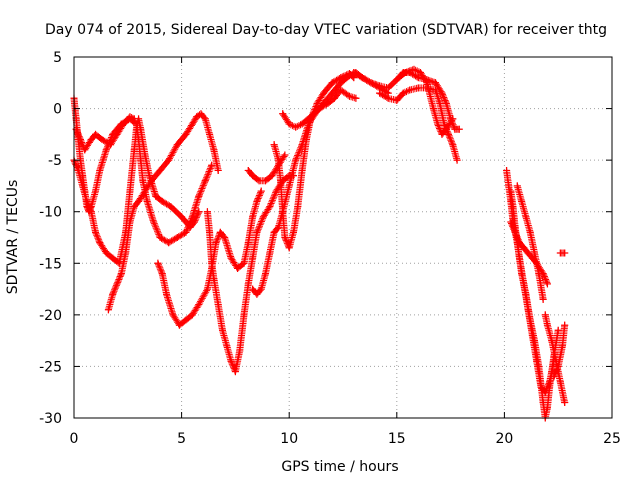 The image size is (640, 480). What do you see at coordinates (57, 58) in the screenshot?
I see `y-tick-label: 5` at bounding box center [57, 58].